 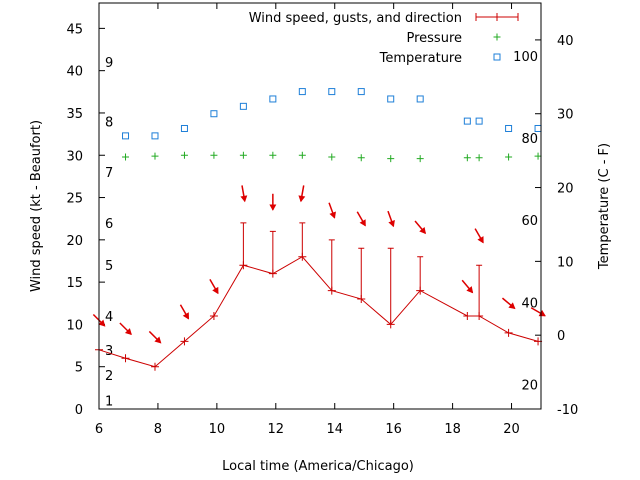 What do you see at coordinates (74, 29) in the screenshot?
I see `y-tick-label: 45` at bounding box center [74, 29].